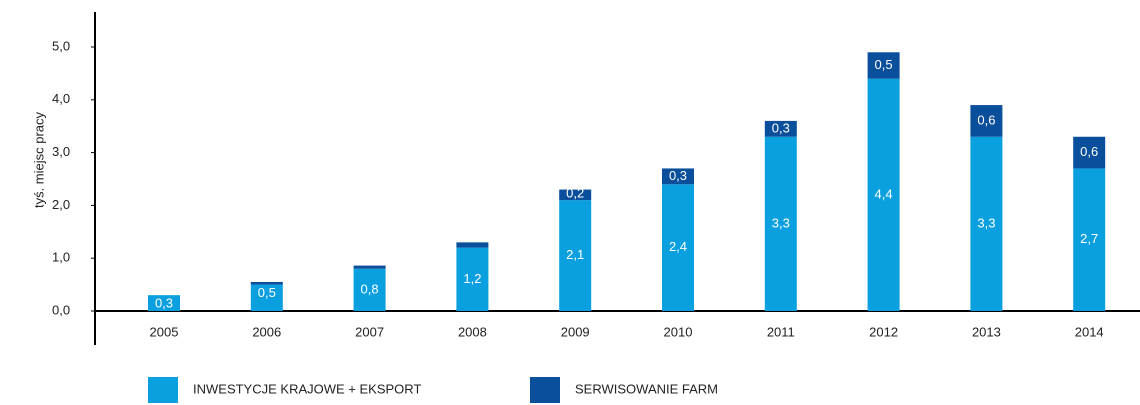  Describe the element at coordinates (472, 331) in the screenshot. I see `x-tick-label: 2008` at that location.